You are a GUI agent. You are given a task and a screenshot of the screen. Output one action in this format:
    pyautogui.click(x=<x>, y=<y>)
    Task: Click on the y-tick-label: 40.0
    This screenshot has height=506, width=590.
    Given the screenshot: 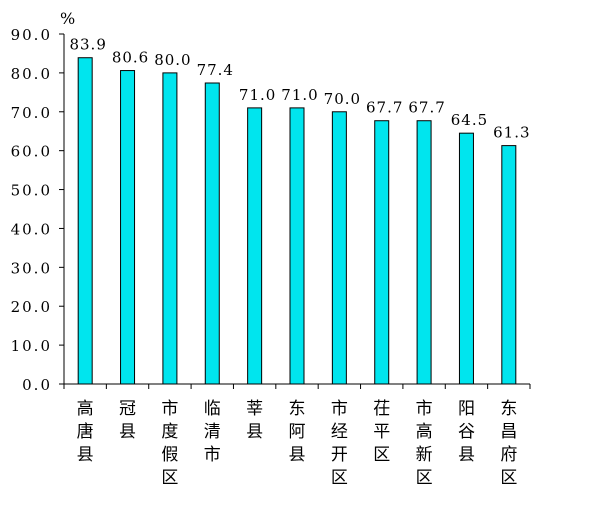 What is the action you would take?
    pyautogui.click(x=31, y=229)
    